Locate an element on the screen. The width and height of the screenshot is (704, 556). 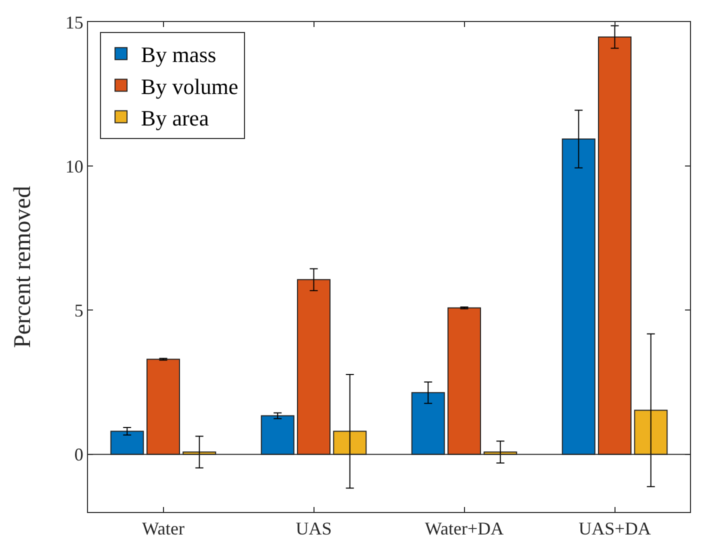
legend-label: By volume is located at coordinates (189, 86).